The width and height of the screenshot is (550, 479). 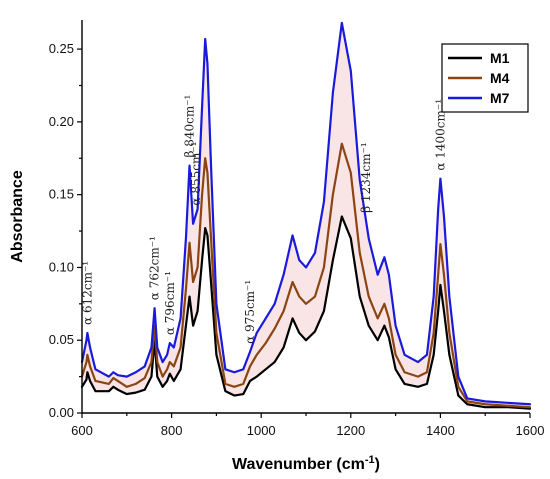 I want to click on legend-label-m1: M1, so click(x=500, y=58).